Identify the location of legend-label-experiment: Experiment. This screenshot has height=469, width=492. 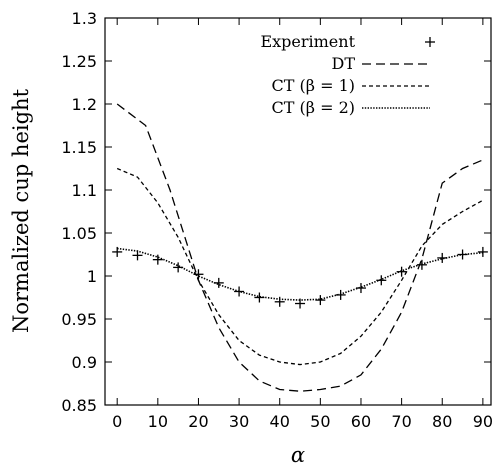
(307, 41).